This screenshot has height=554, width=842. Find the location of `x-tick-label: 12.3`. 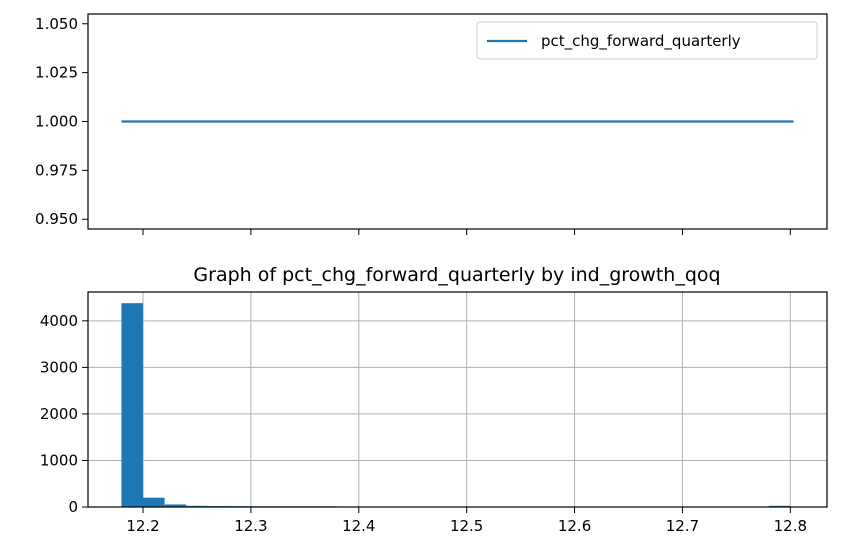

x-tick-label: 12.3 is located at coordinates (250, 526).